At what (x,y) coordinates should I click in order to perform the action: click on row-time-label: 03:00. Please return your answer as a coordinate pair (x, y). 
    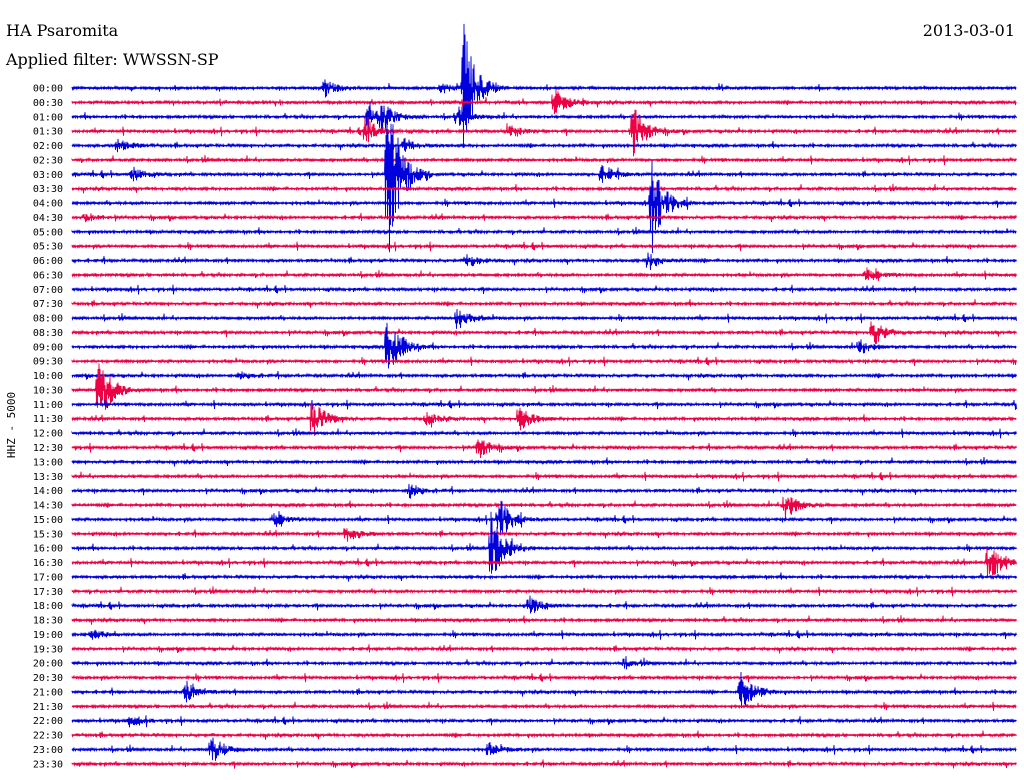
    Looking at the image, I should click on (48, 175).